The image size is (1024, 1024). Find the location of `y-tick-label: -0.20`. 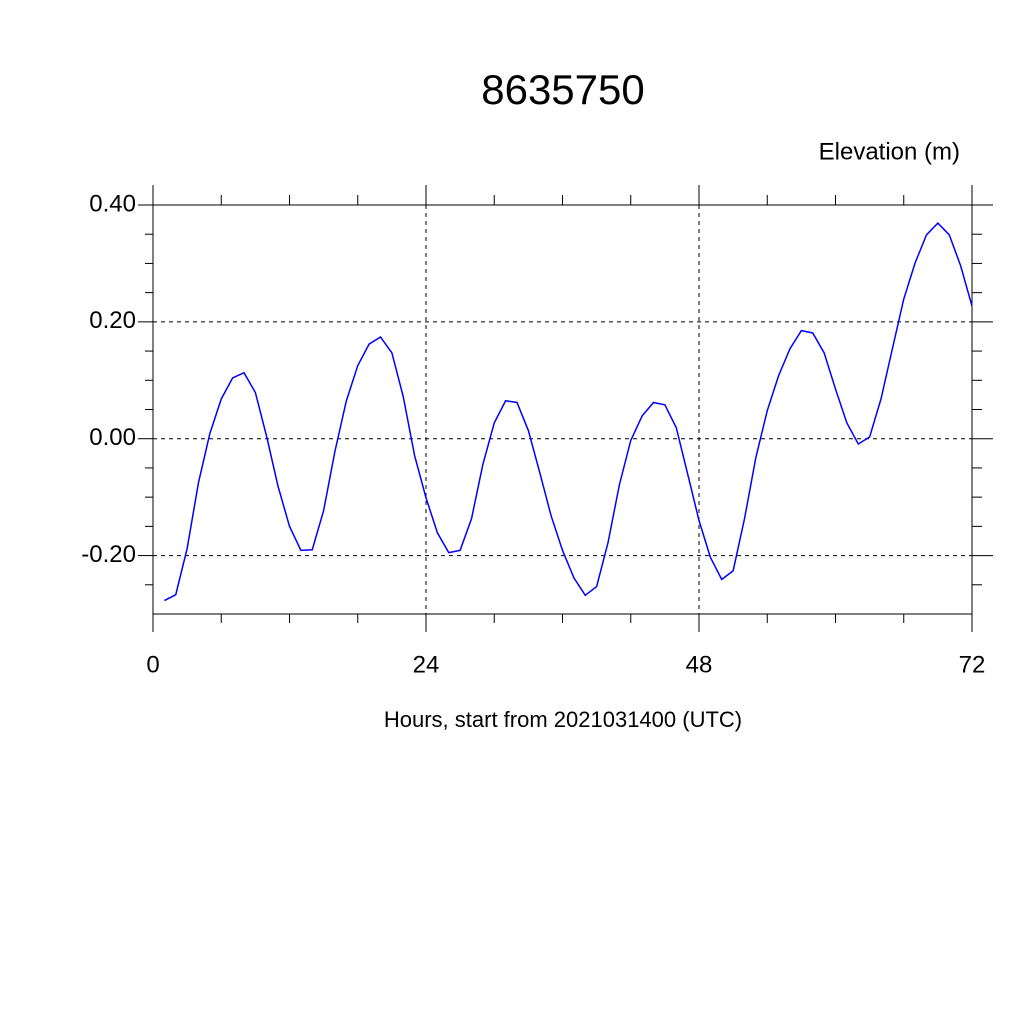

y-tick-label: -0.20 is located at coordinates (108, 554).